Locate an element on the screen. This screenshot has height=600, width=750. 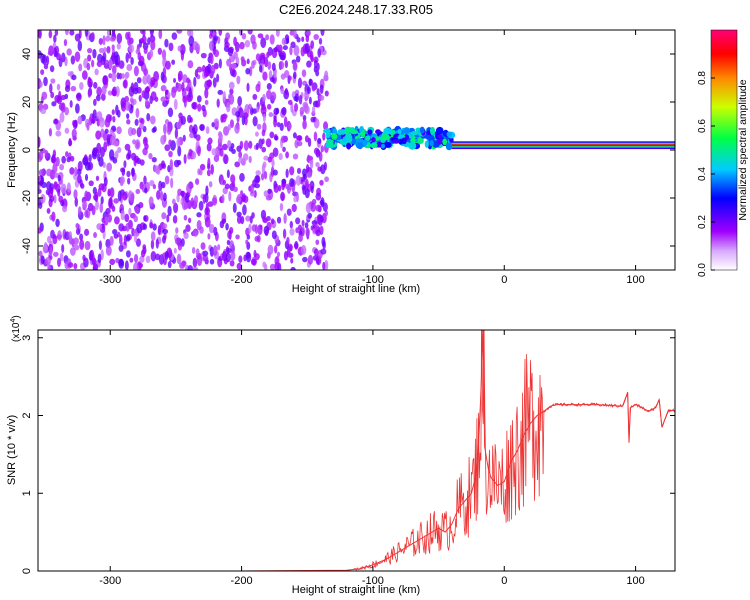
top-x-axis-label: Height of straight line (km) is located at coordinates (356, 289).